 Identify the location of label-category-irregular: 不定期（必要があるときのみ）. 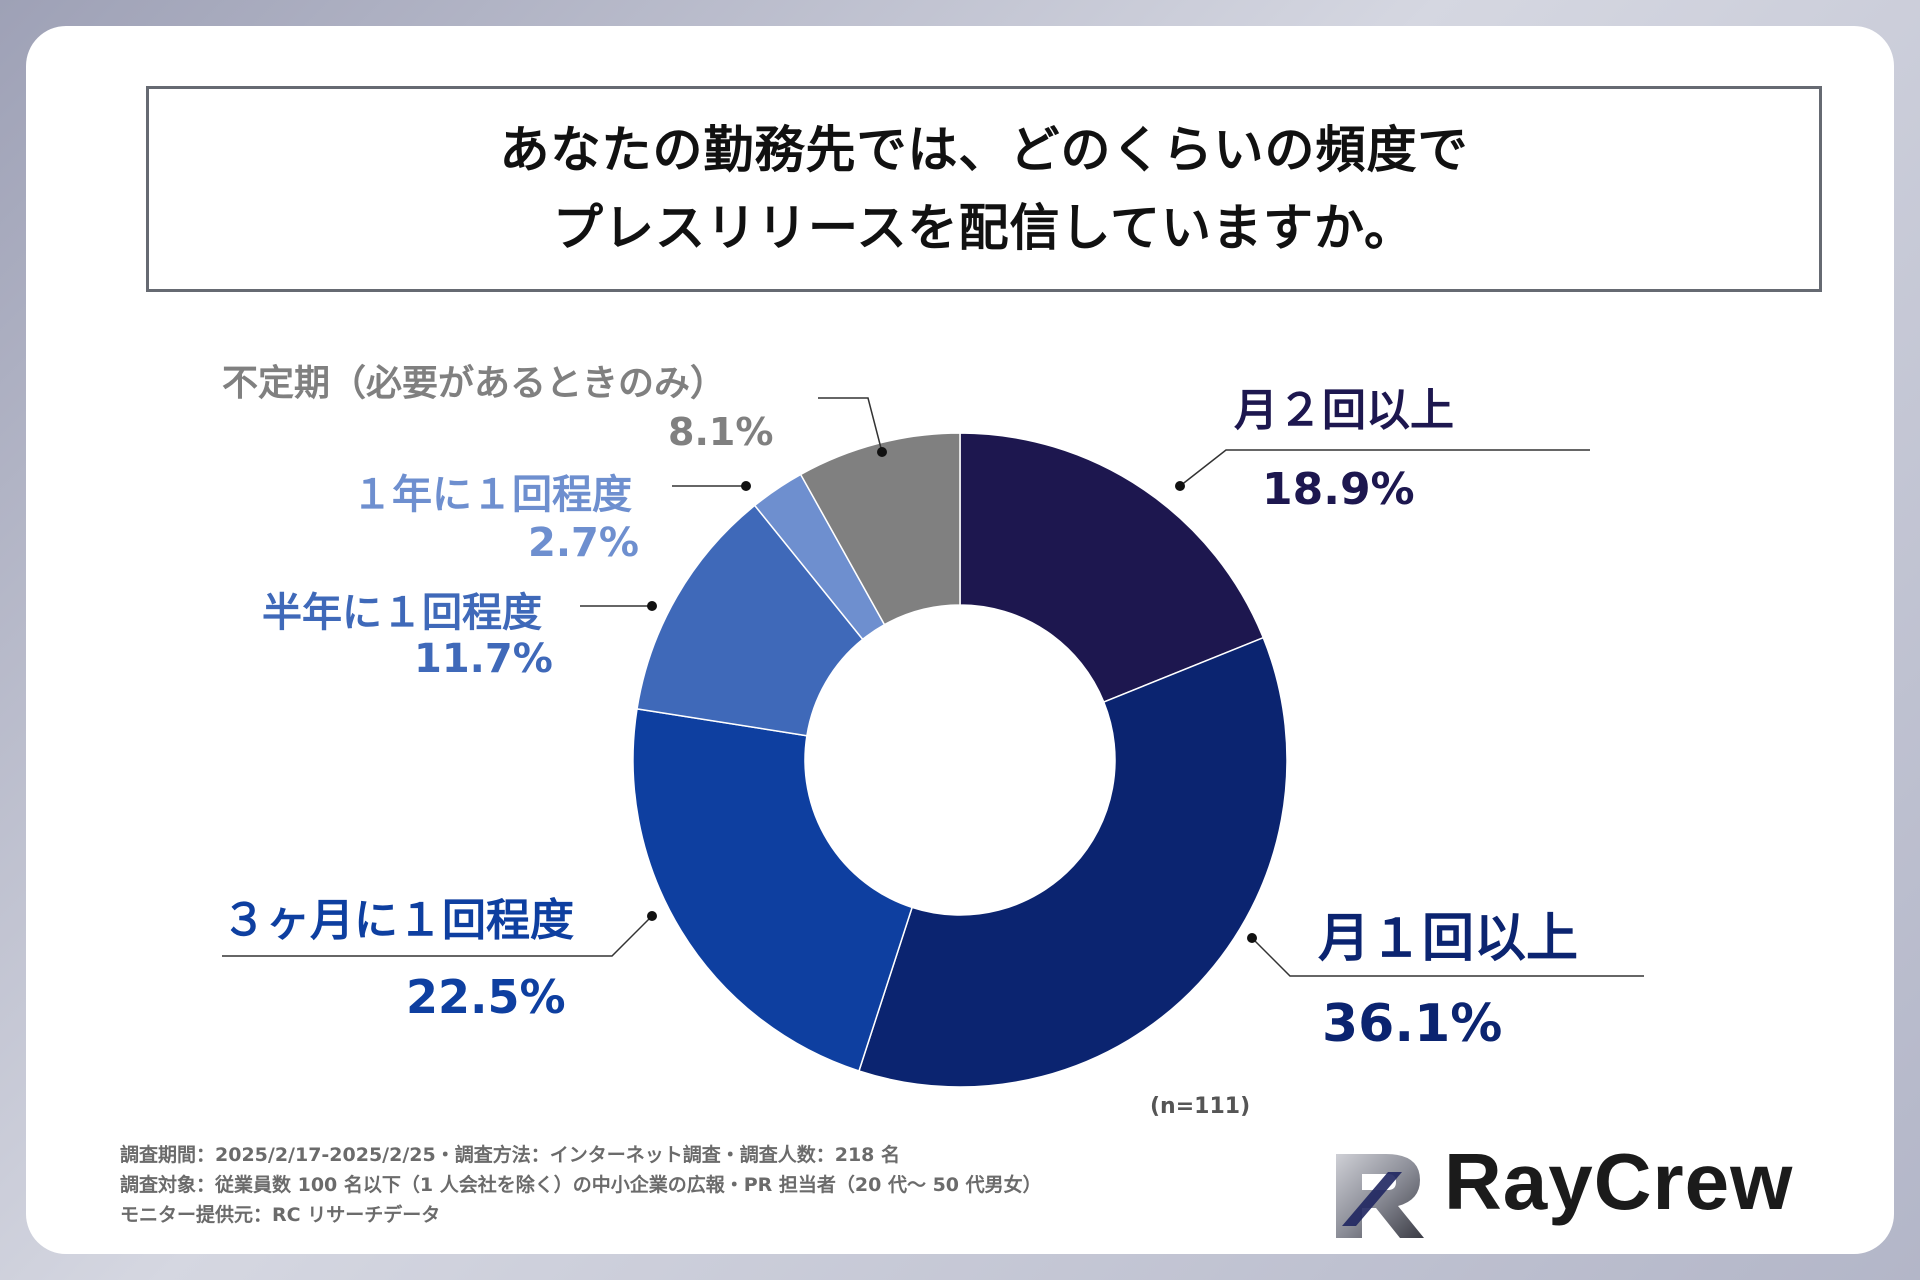
(474, 383).